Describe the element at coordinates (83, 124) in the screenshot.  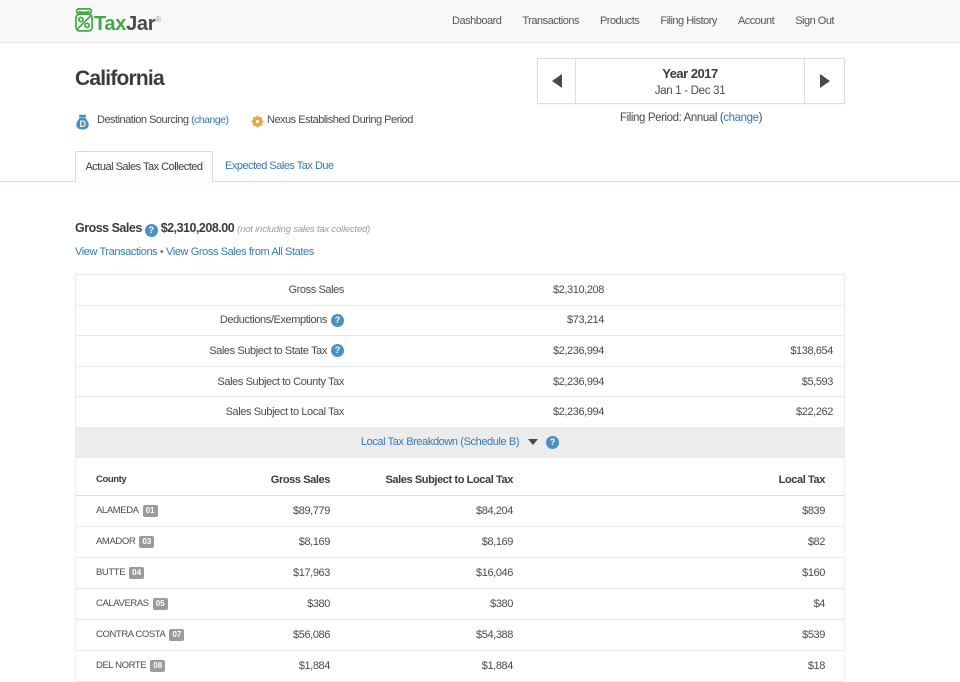
I see `svg-text: D` at that location.